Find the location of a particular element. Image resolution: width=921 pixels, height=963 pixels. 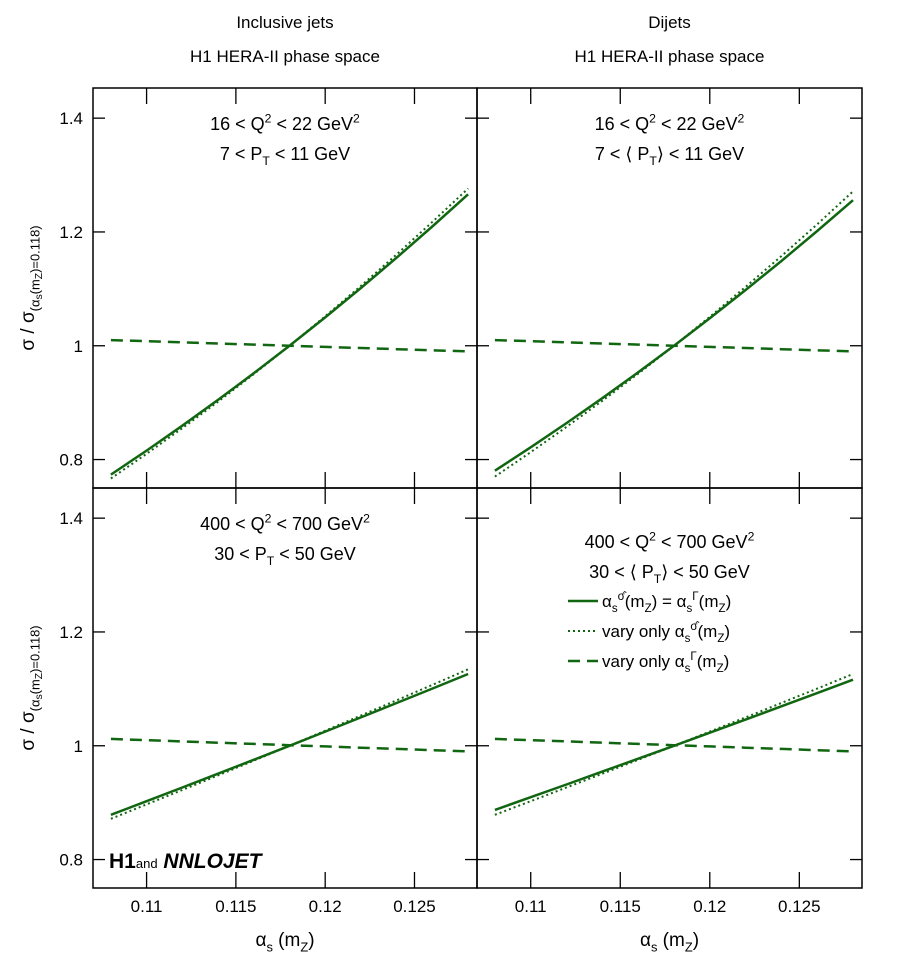

legend-label: vary only αsσ̂(mZ) is located at coordinates (666, 633).